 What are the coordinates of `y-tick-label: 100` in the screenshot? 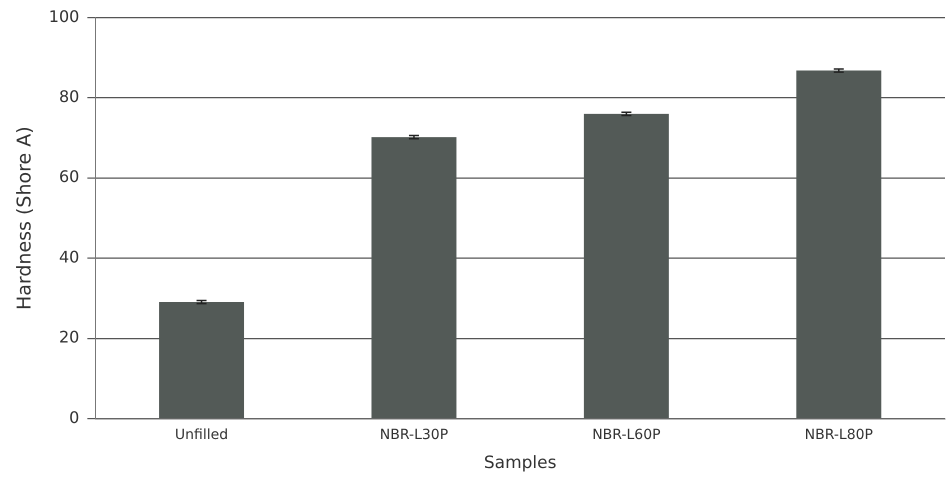 It's located at (64, 16).